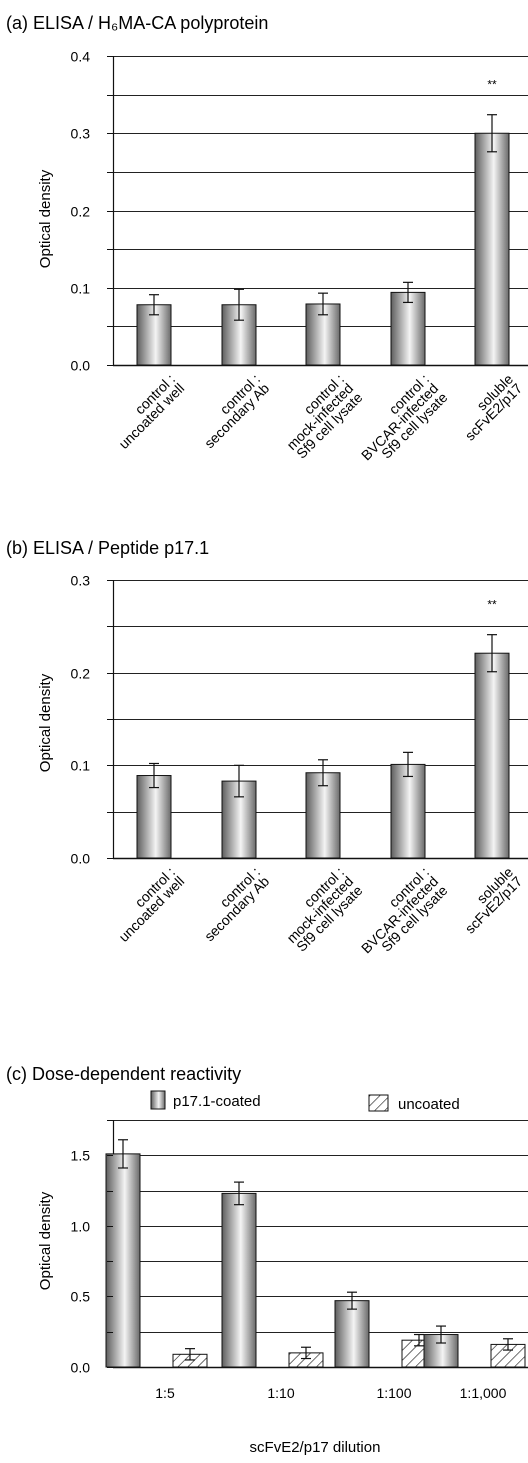 Image resolution: width=528 pixels, height=1463 pixels. Describe the element at coordinates (378, 1103) in the screenshot. I see `legend-swatch-uncoated` at that location.